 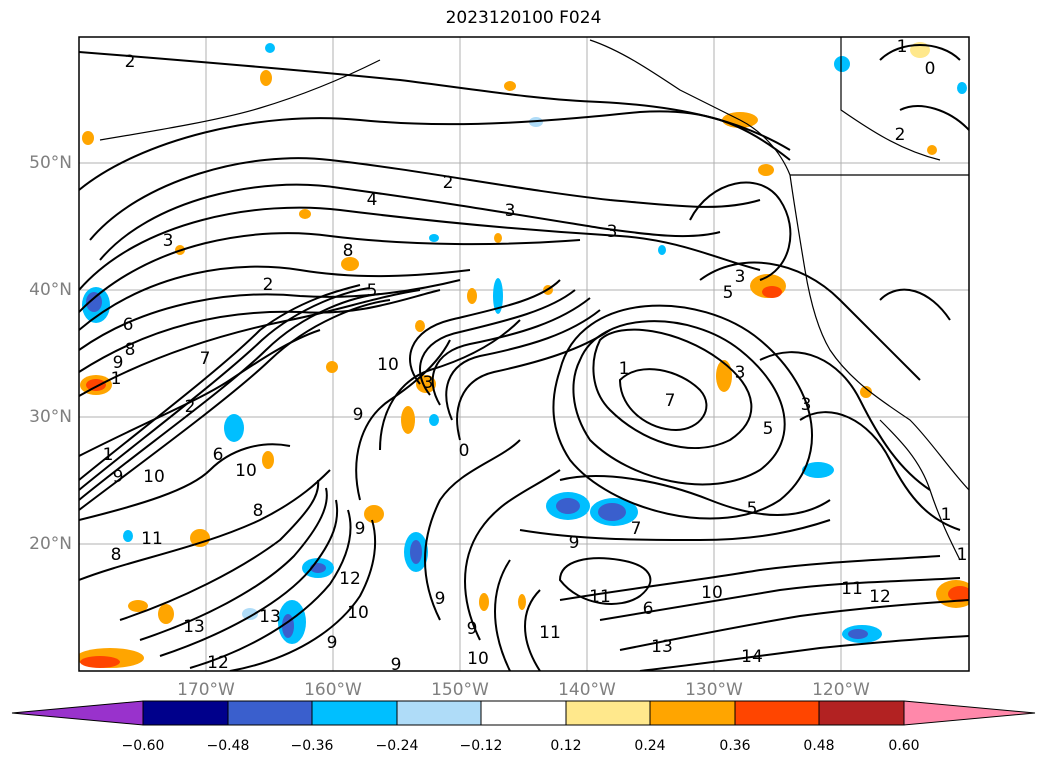 What do you see at coordinates (312, 746) in the screenshot?
I see `colorbar-tick: −0.36` at bounding box center [312, 746].